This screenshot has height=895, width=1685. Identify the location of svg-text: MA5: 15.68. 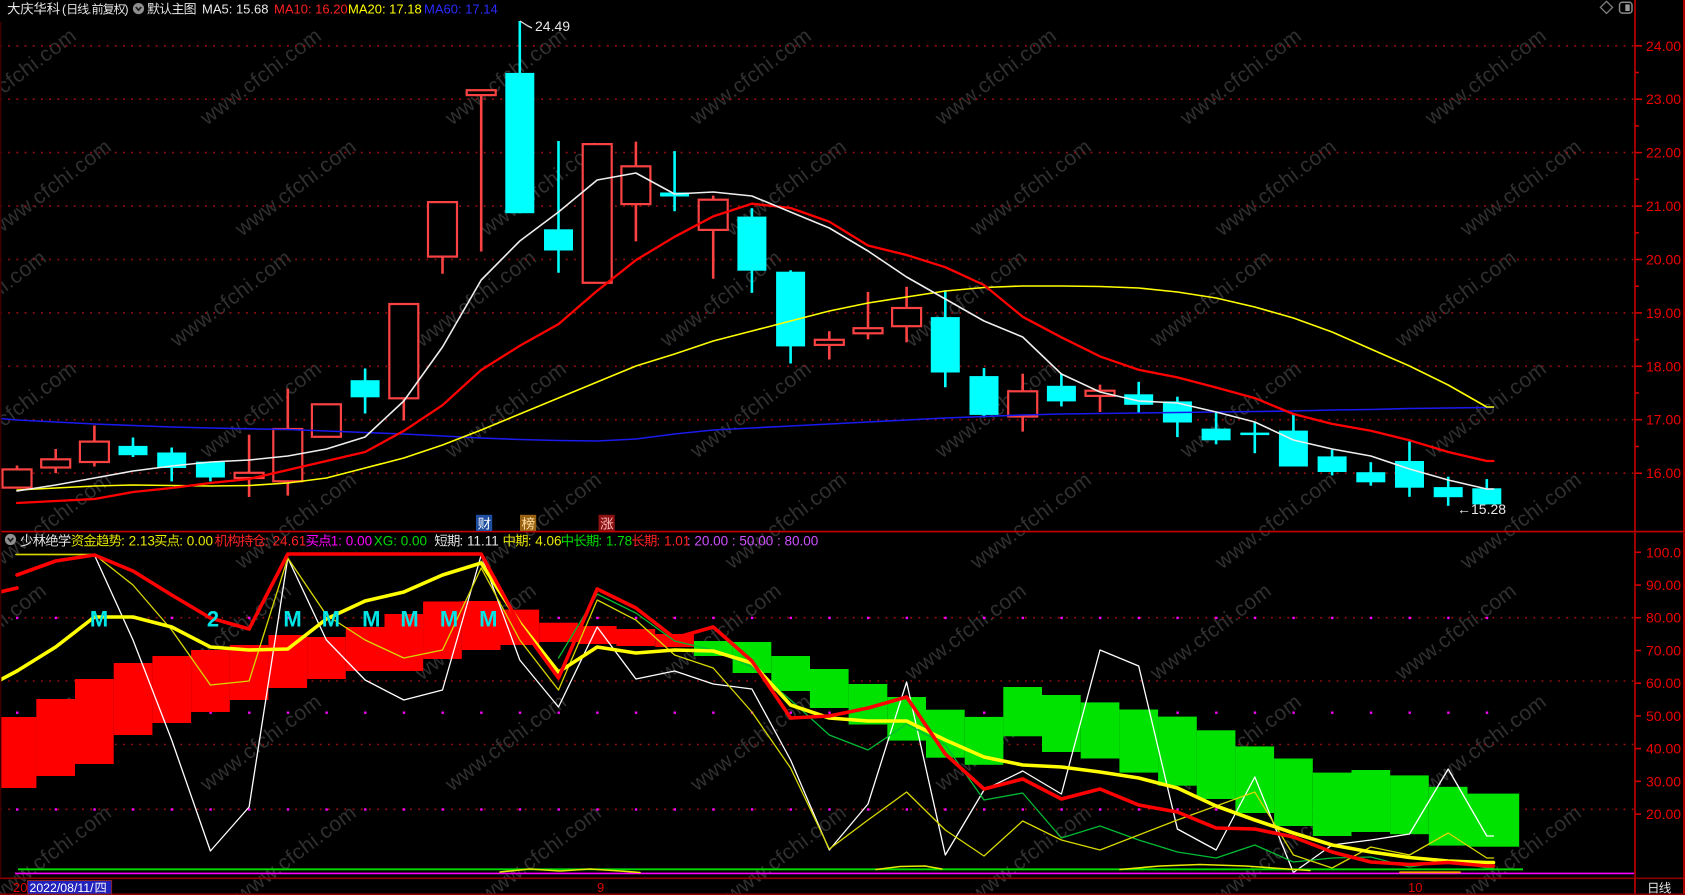
(235, 9).